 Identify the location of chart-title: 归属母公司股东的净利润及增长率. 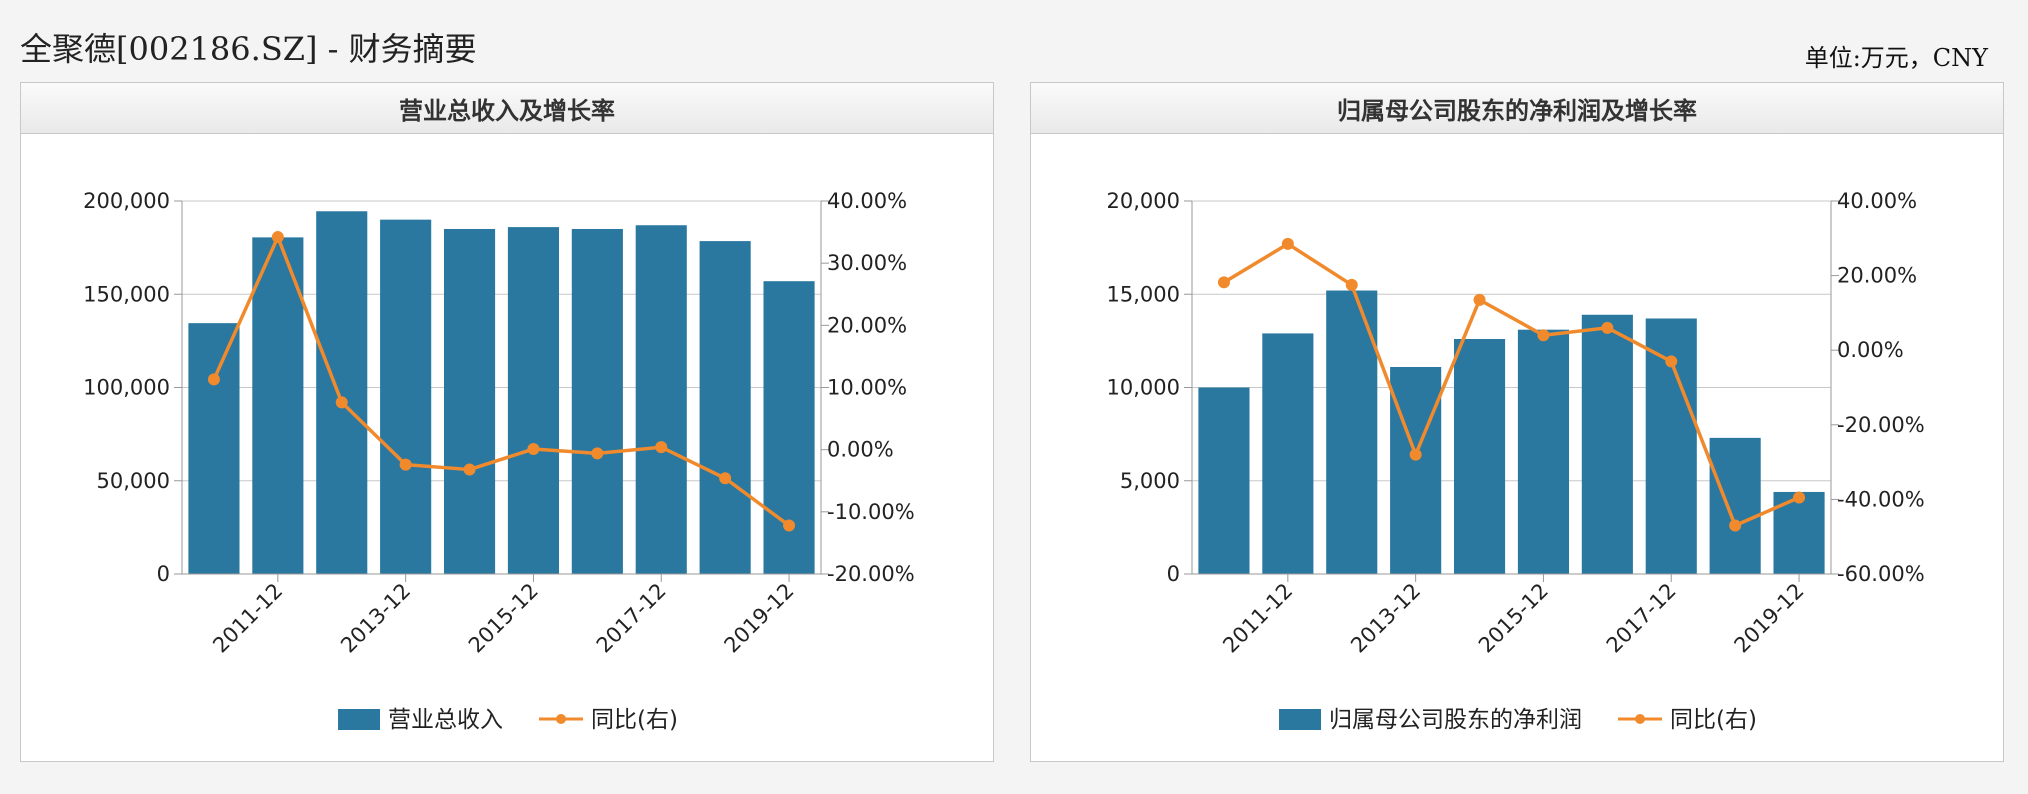
(1517, 108).